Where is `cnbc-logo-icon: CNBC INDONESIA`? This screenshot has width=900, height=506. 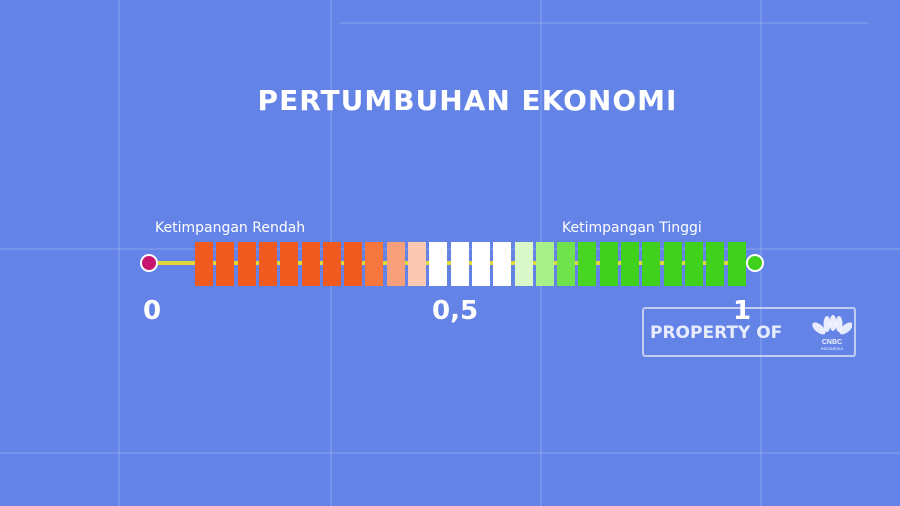 cnbc-logo-icon: CNBC INDONESIA is located at coordinates (832, 333).